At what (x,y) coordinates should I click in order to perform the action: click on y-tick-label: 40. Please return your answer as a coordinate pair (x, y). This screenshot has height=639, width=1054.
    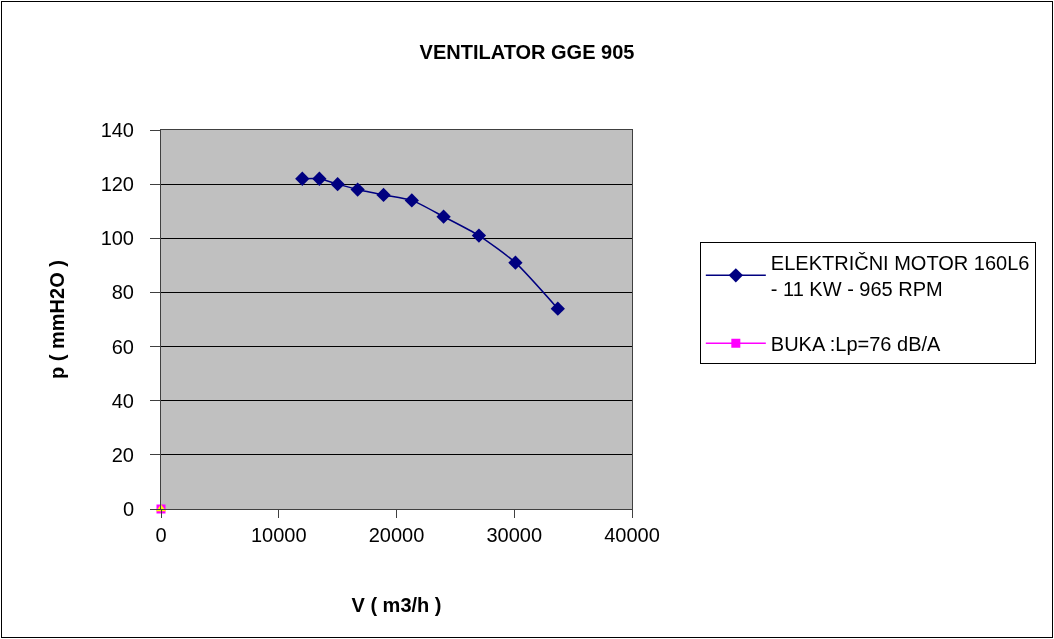
    Looking at the image, I should click on (122, 400).